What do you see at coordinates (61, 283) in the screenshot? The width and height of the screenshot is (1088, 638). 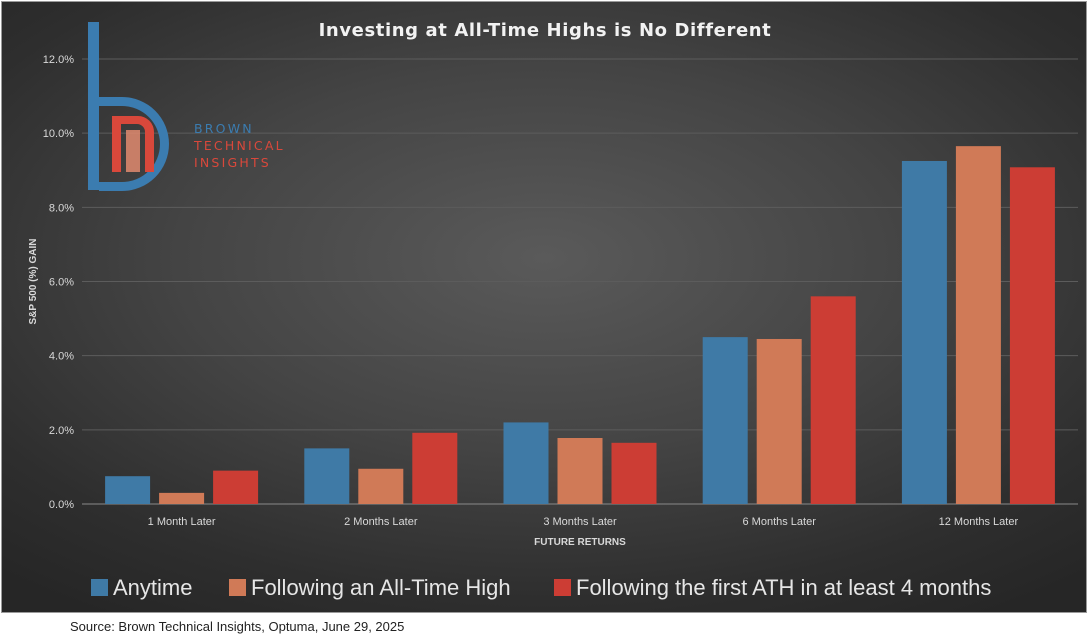 I see `y-tick-label: 6.0%` at bounding box center [61, 283].